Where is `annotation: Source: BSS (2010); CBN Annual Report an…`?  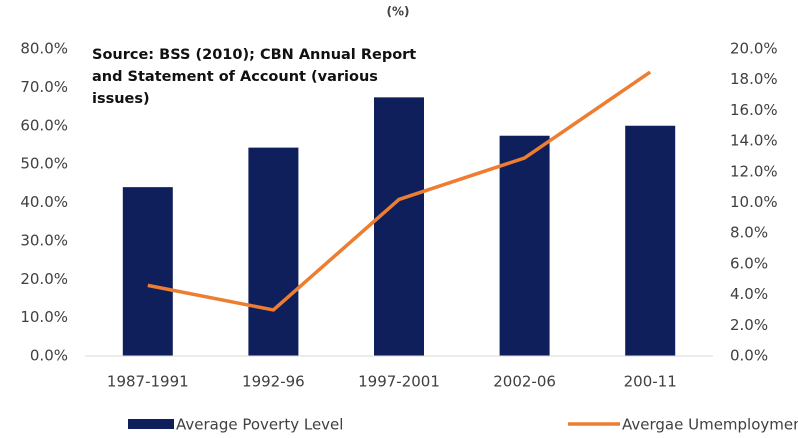
annotation: Source: BSS (2010); CBN Annual Report an… is located at coordinates (254, 77).